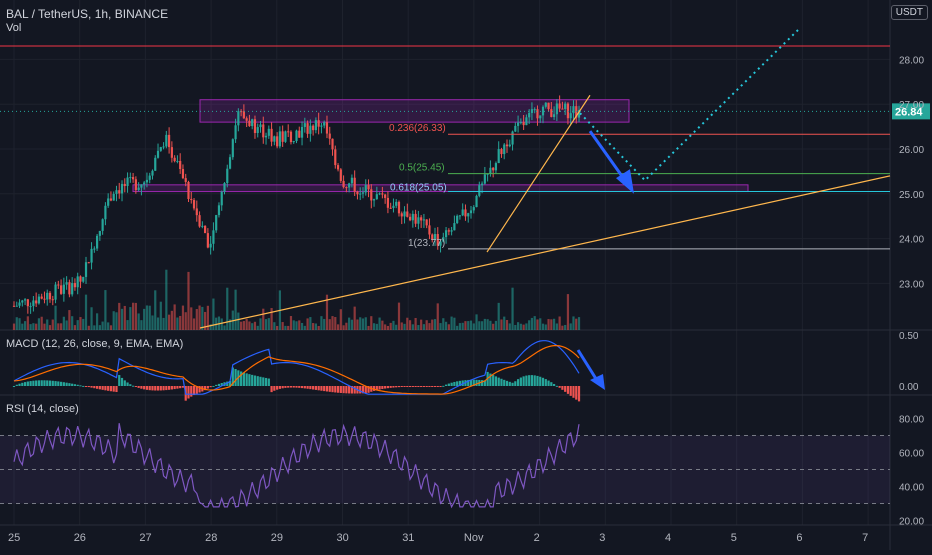  I want to click on macd-tick: 0.00, so click(909, 387).